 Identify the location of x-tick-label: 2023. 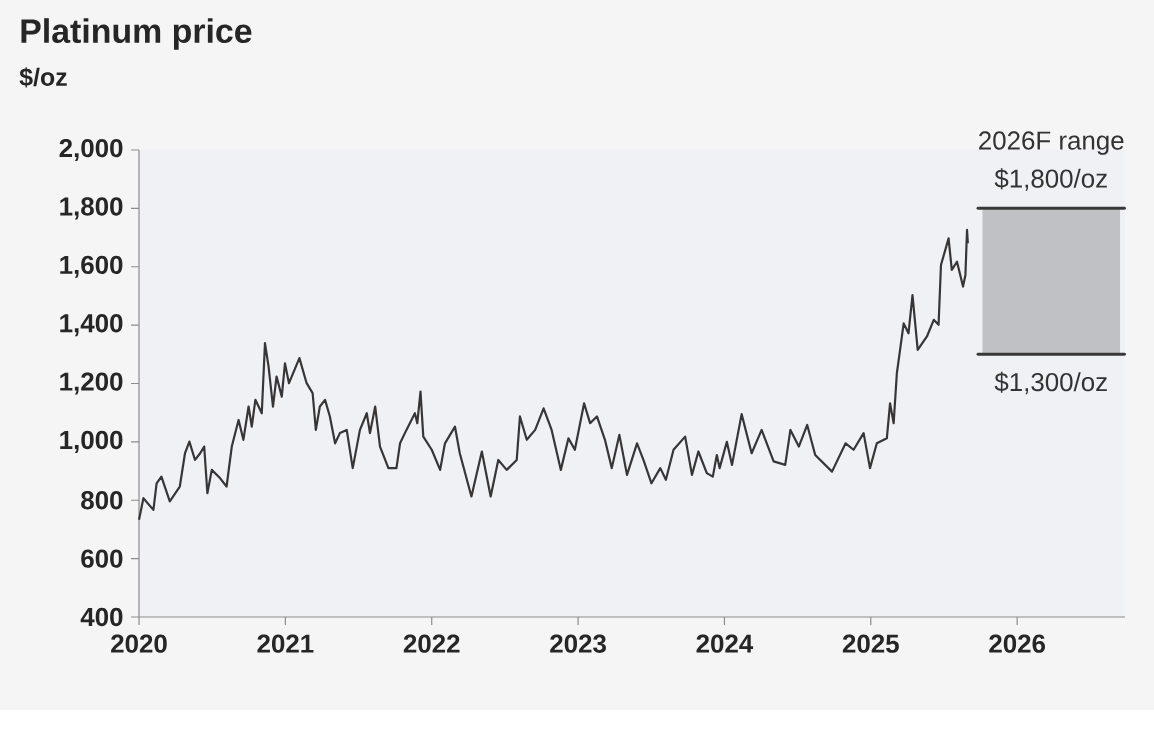
(578, 643).